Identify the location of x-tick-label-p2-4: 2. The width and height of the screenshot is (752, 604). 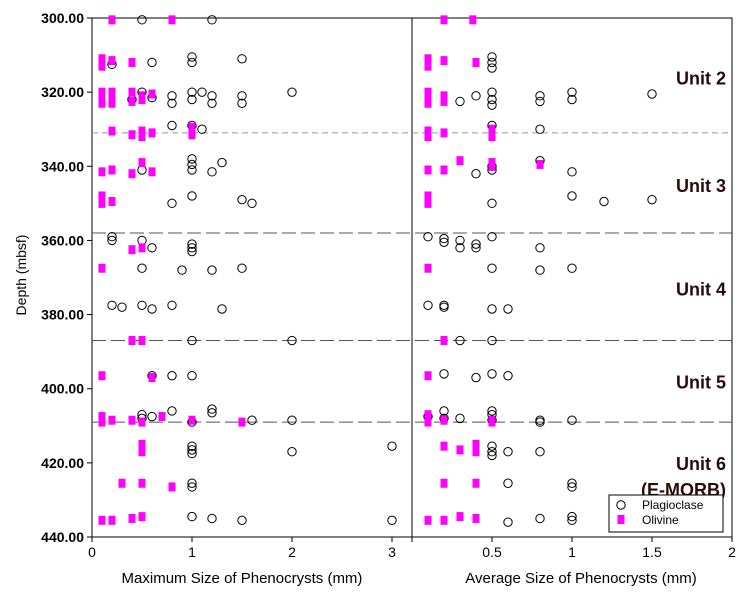
(732, 552).